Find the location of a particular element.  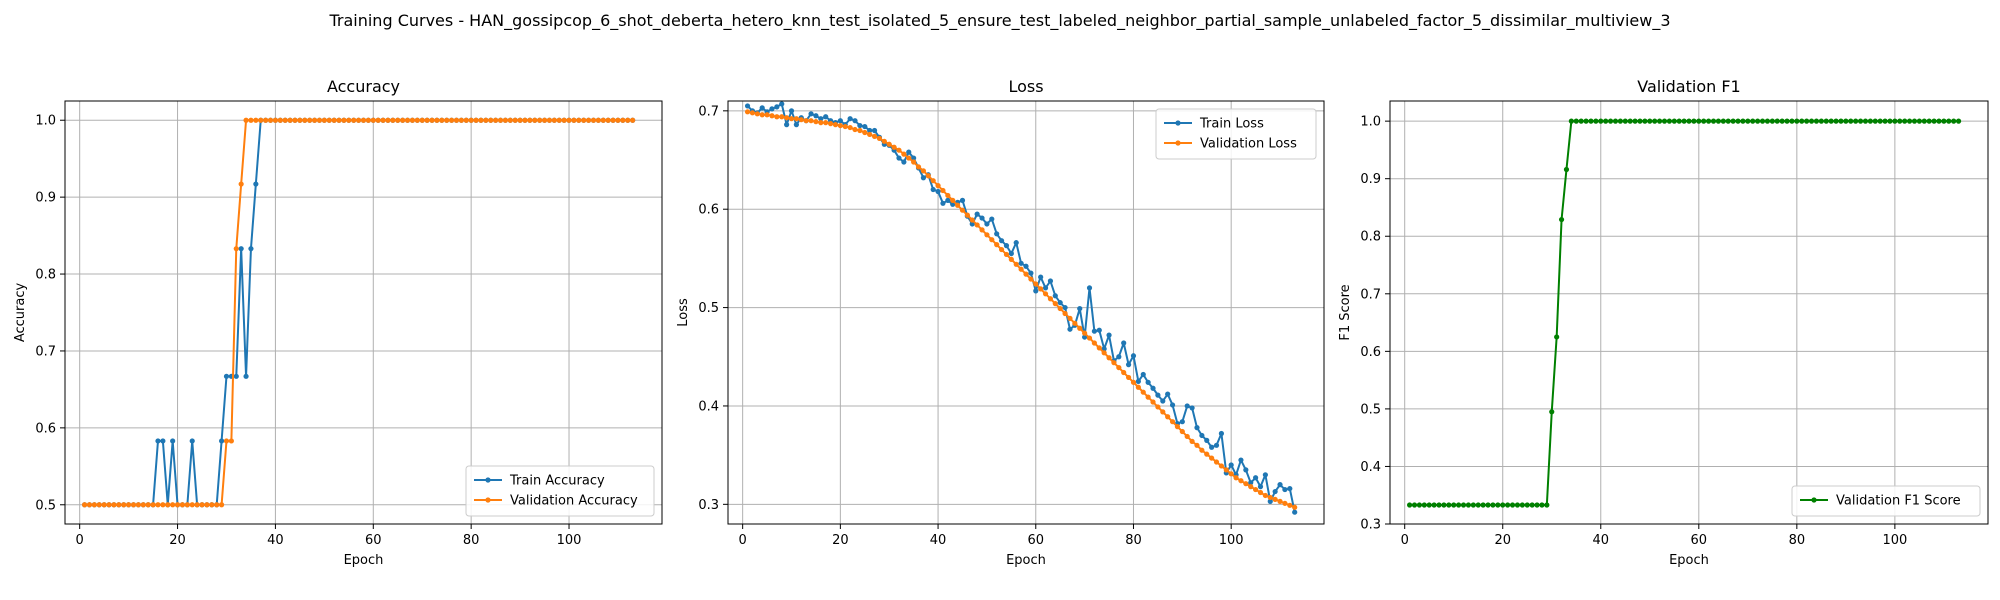

chart-title: Loss is located at coordinates (1025, 86).